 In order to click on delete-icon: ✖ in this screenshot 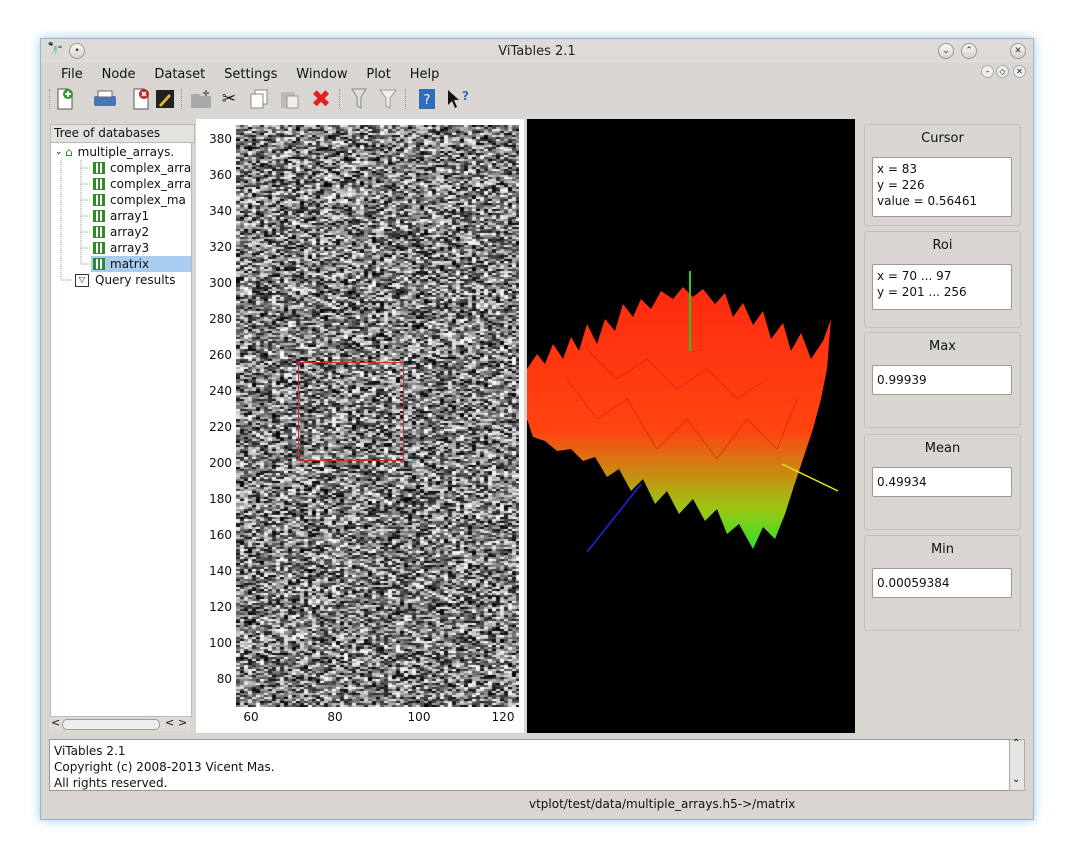, I will do `click(321, 99)`.